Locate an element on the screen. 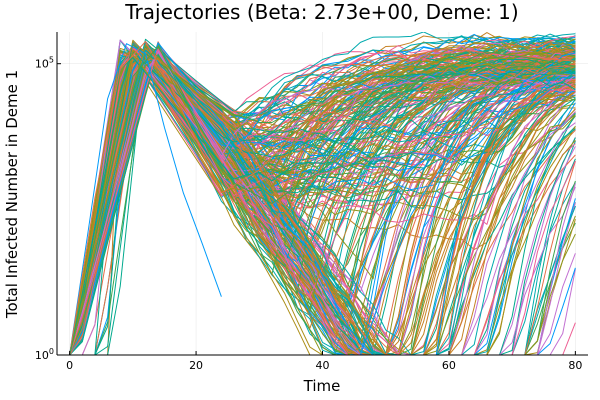 The height and width of the screenshot is (400, 600). y-tick-label: 10⁰ is located at coordinates (44, 354).